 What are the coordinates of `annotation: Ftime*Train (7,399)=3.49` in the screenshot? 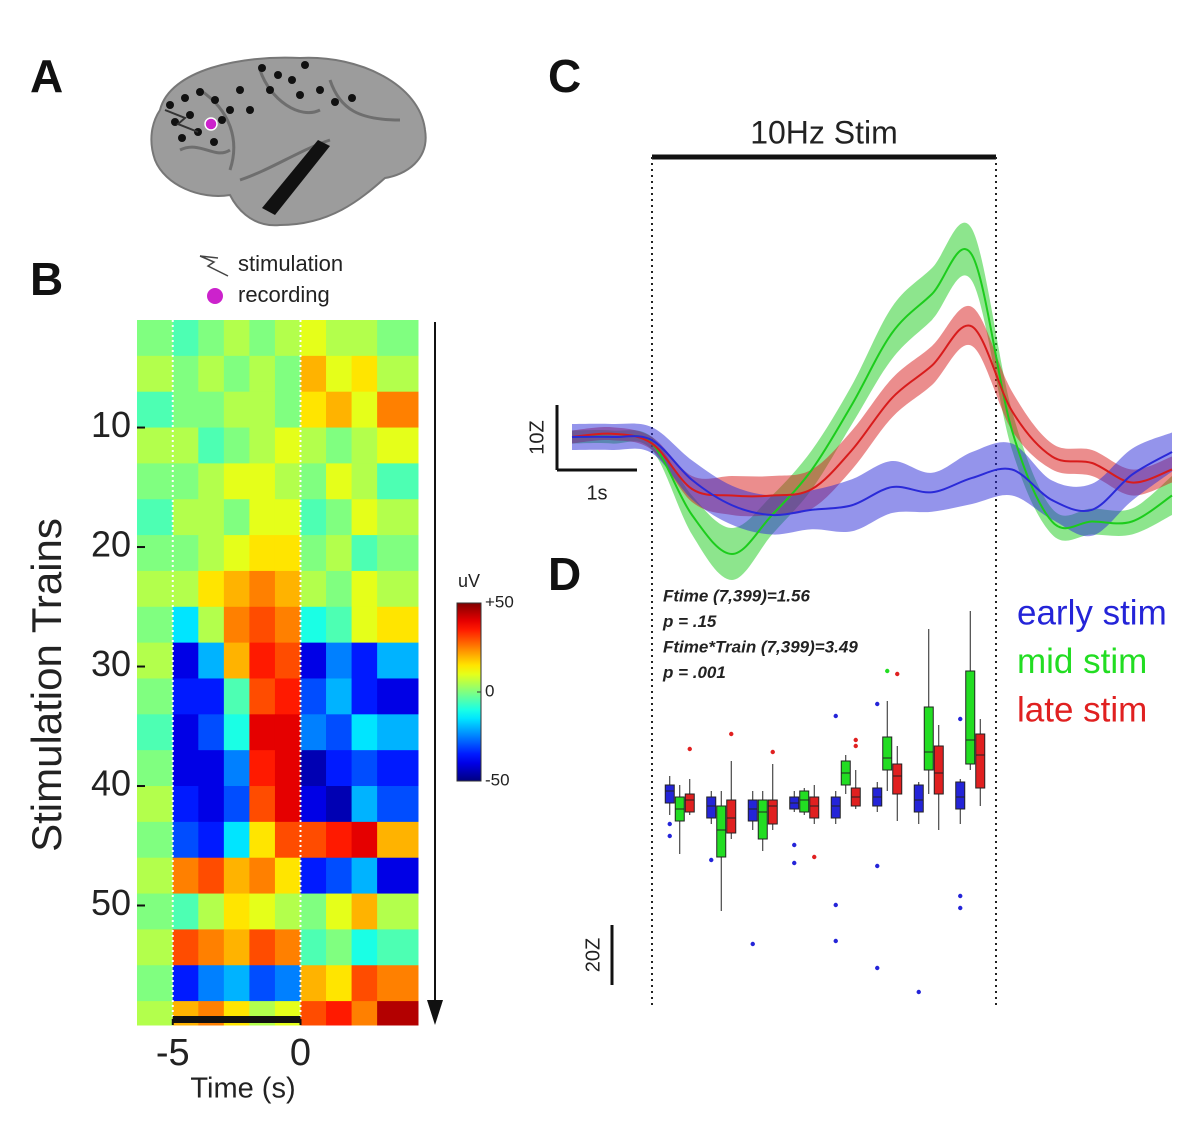 It's located at (760, 646).